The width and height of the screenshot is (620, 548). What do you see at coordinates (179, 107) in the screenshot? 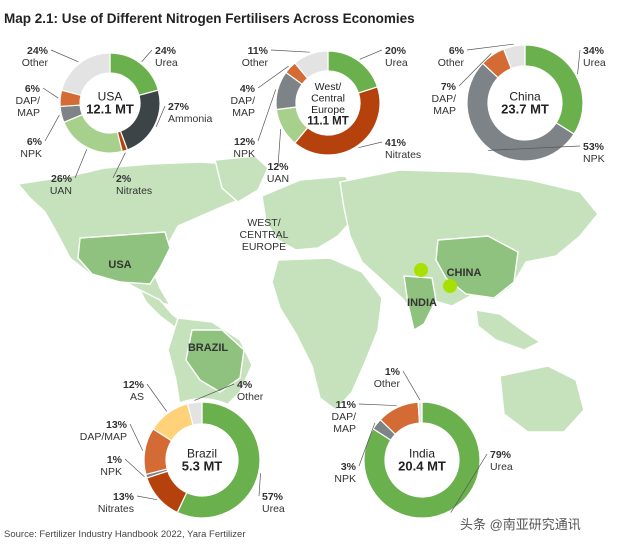
I see `slice-value-label: 27%` at bounding box center [179, 107].